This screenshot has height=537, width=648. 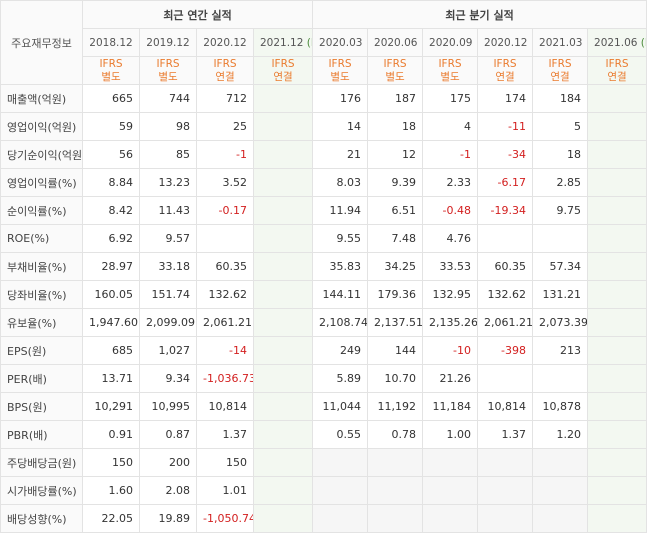 What do you see at coordinates (111, 182) in the screenshot?
I see `value-cell: 8.84` at bounding box center [111, 182].